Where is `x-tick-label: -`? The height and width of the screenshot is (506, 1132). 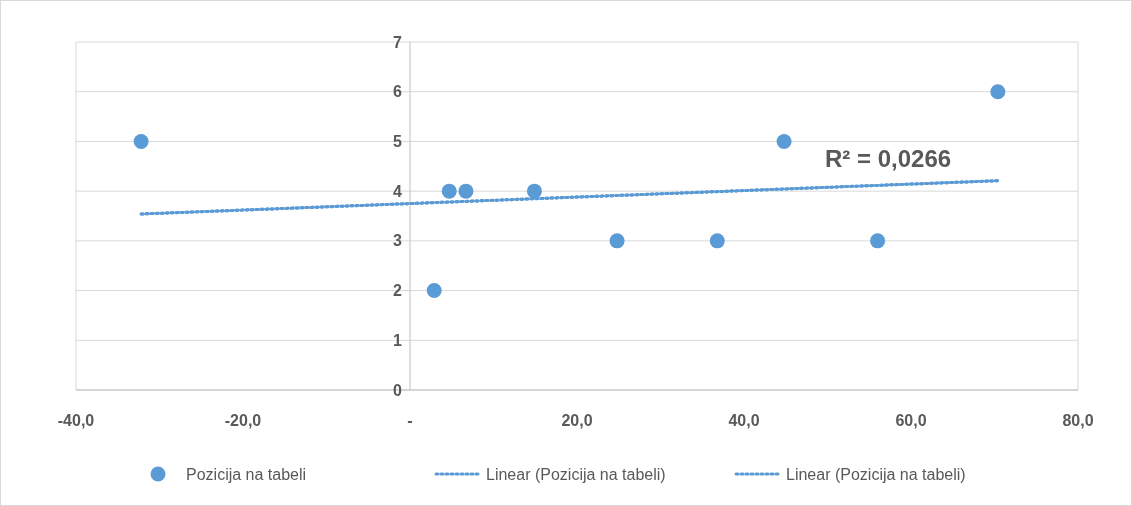 x-tick-label: - is located at coordinates (410, 420).